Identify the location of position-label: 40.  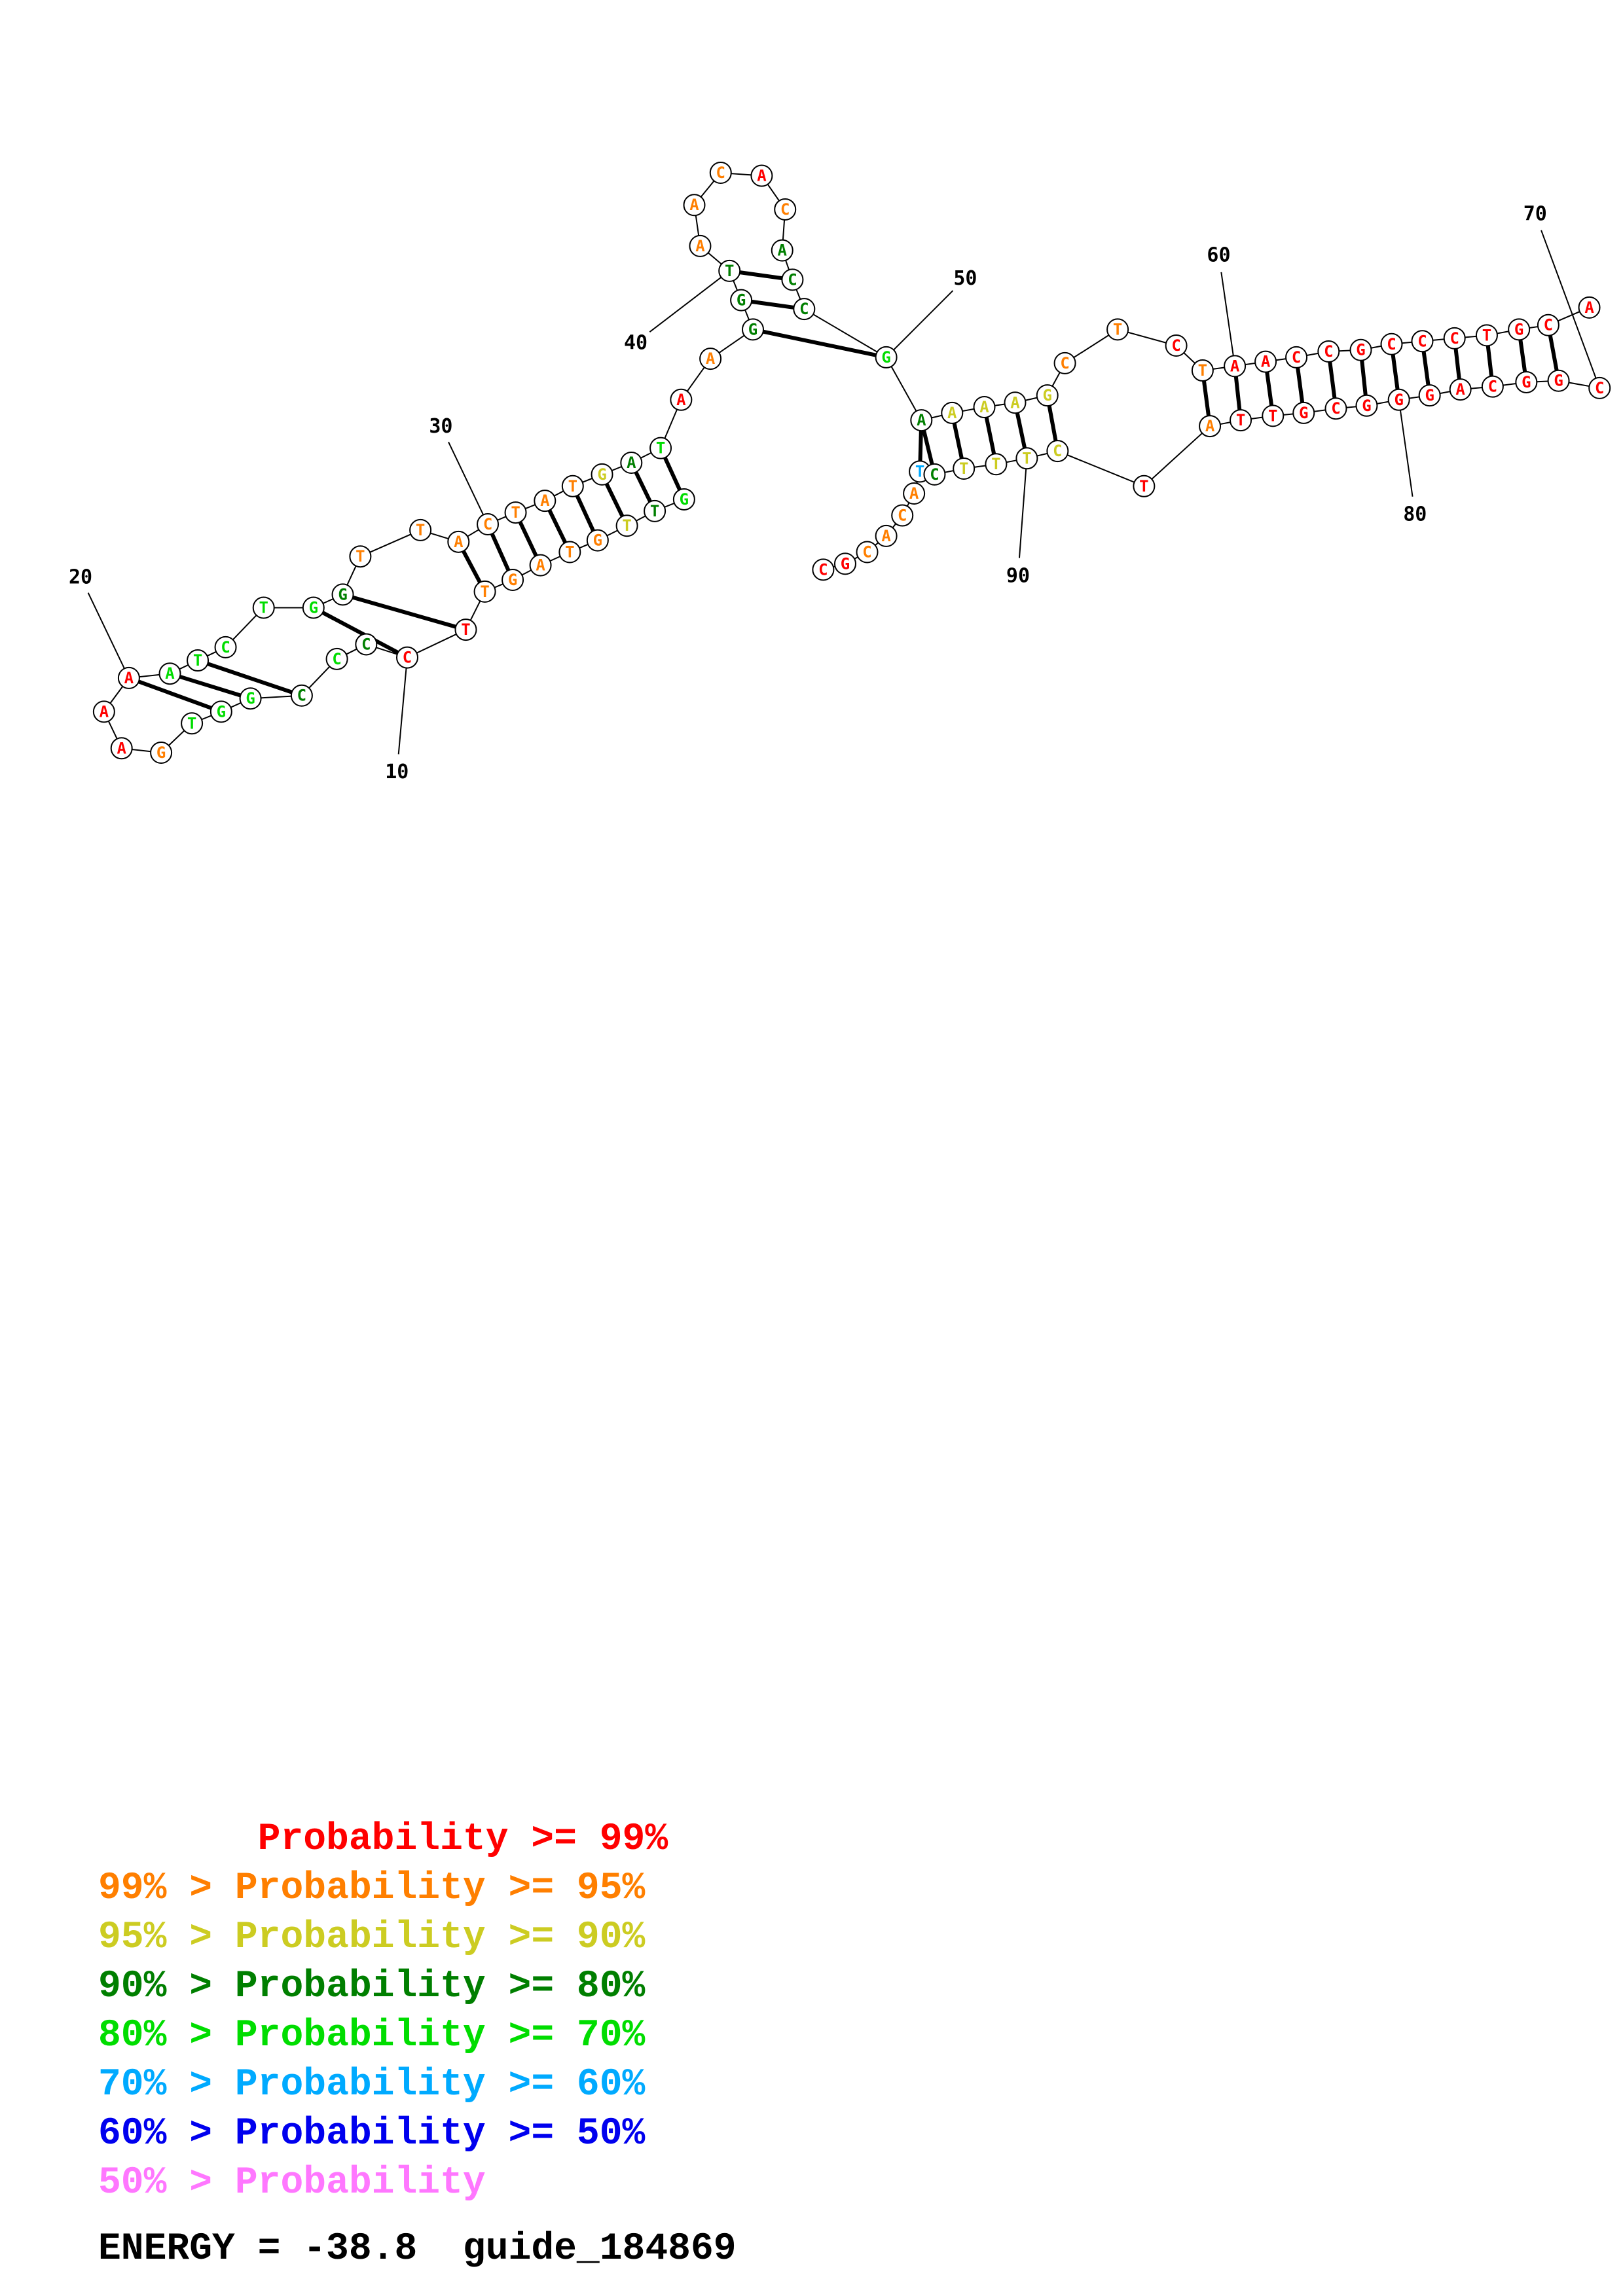
(635, 343).